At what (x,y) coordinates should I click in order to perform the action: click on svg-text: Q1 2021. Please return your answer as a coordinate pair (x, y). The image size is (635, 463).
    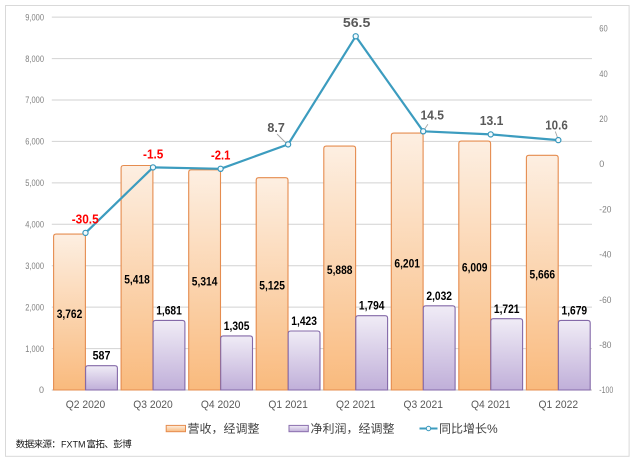
    Looking at the image, I should click on (288, 405).